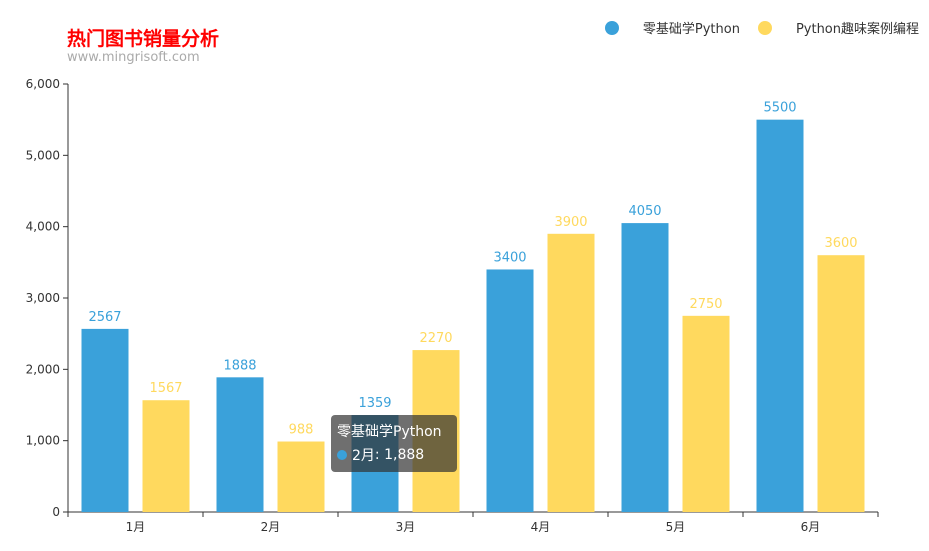  Describe the element at coordinates (301, 430) in the screenshot. I see `data-label-series-2: 988` at that location.